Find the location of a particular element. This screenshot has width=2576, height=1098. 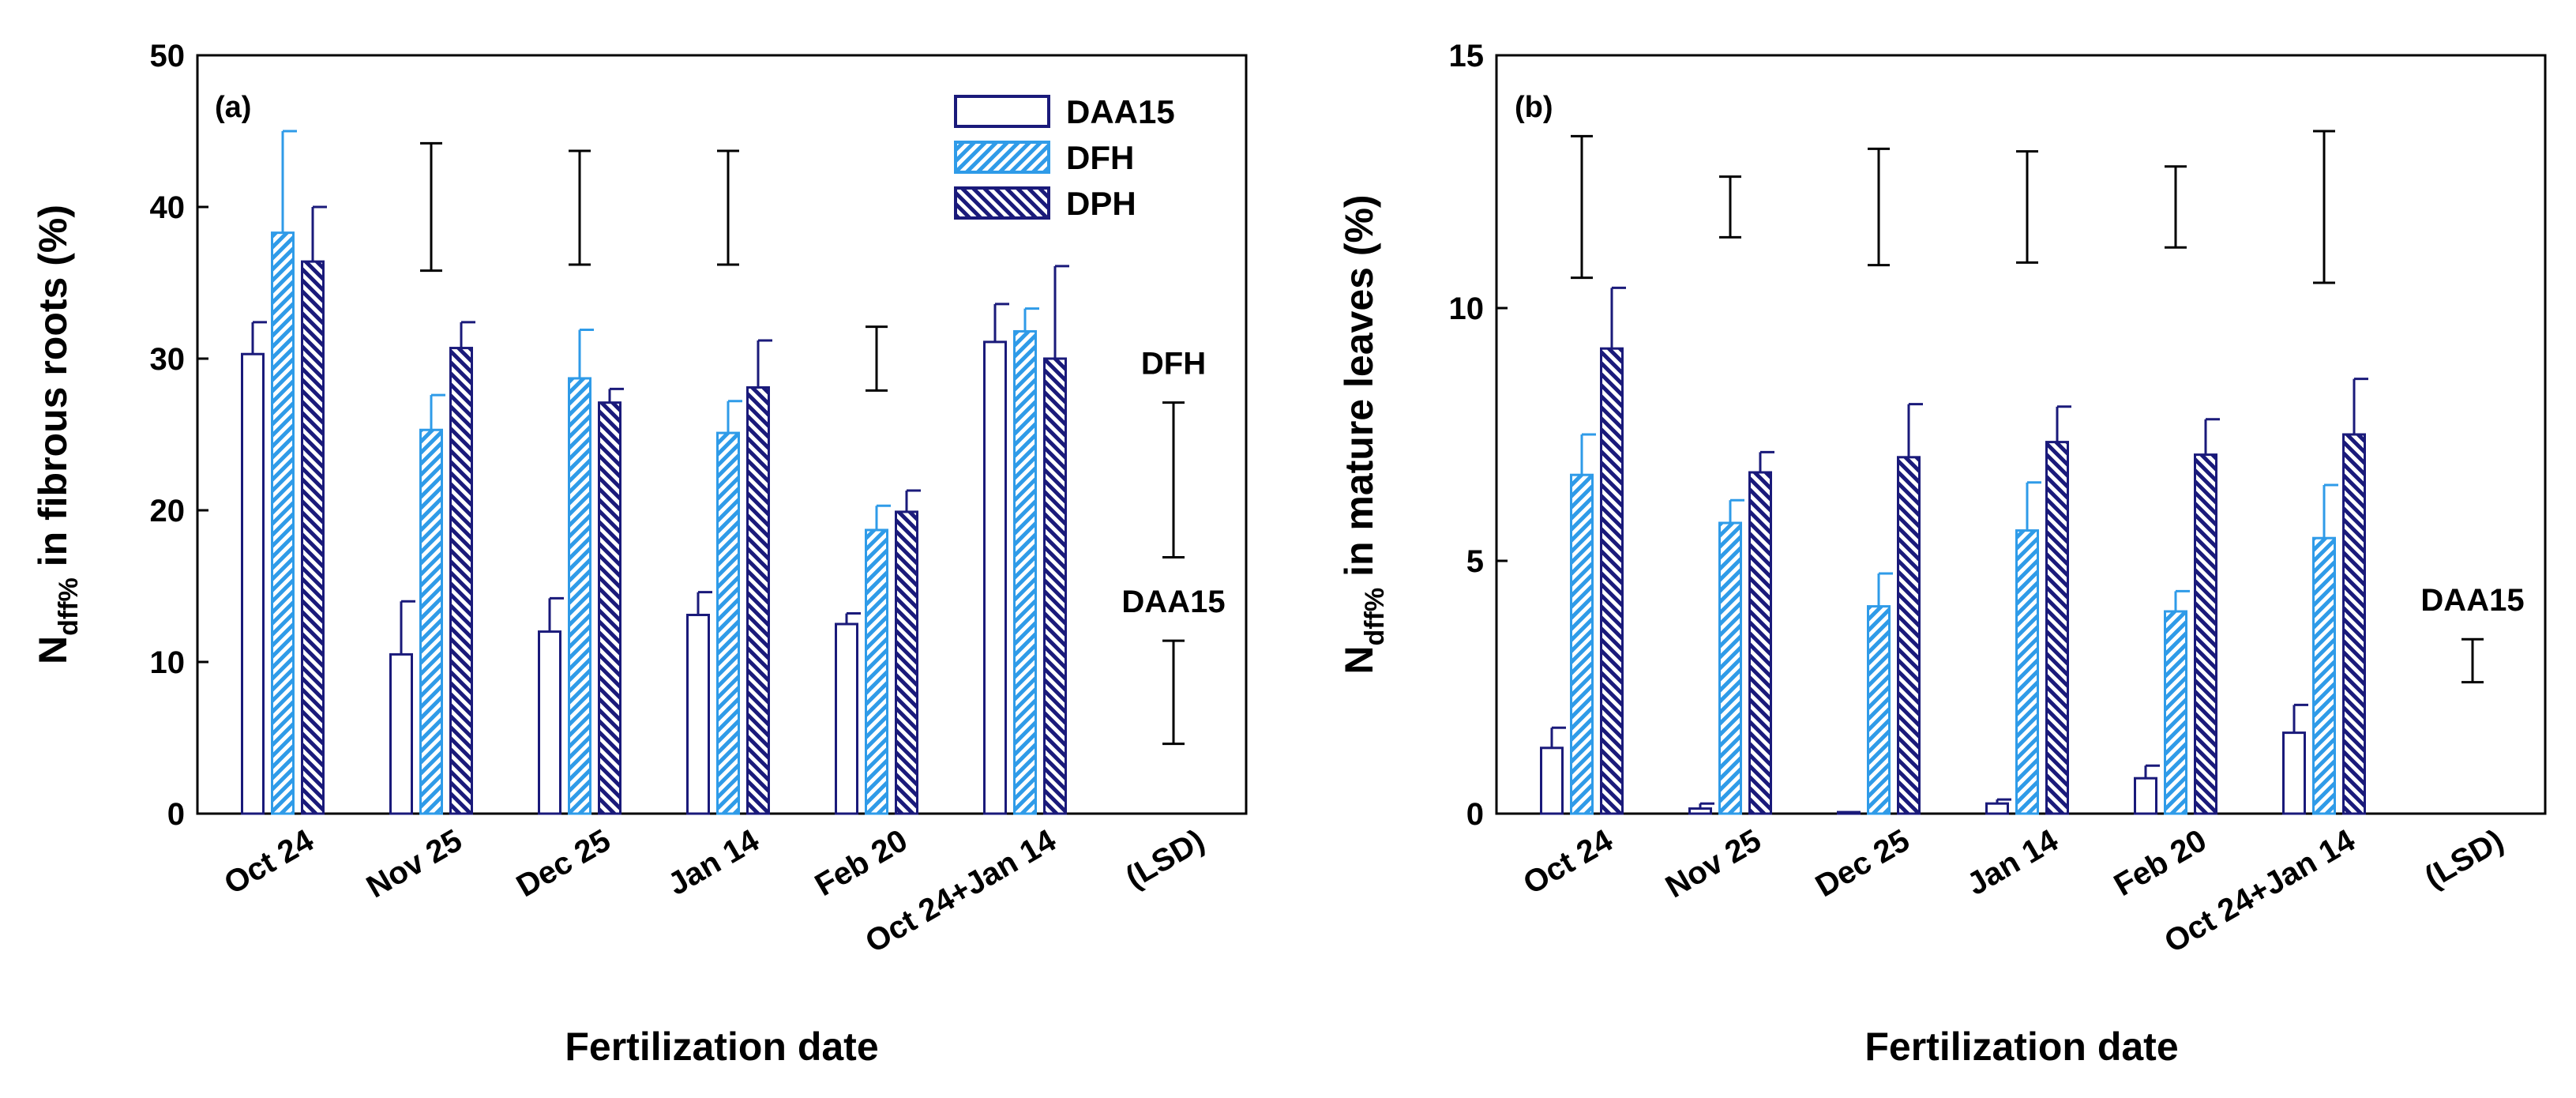

lsd-label-dfh: DFH is located at coordinates (1173, 364).